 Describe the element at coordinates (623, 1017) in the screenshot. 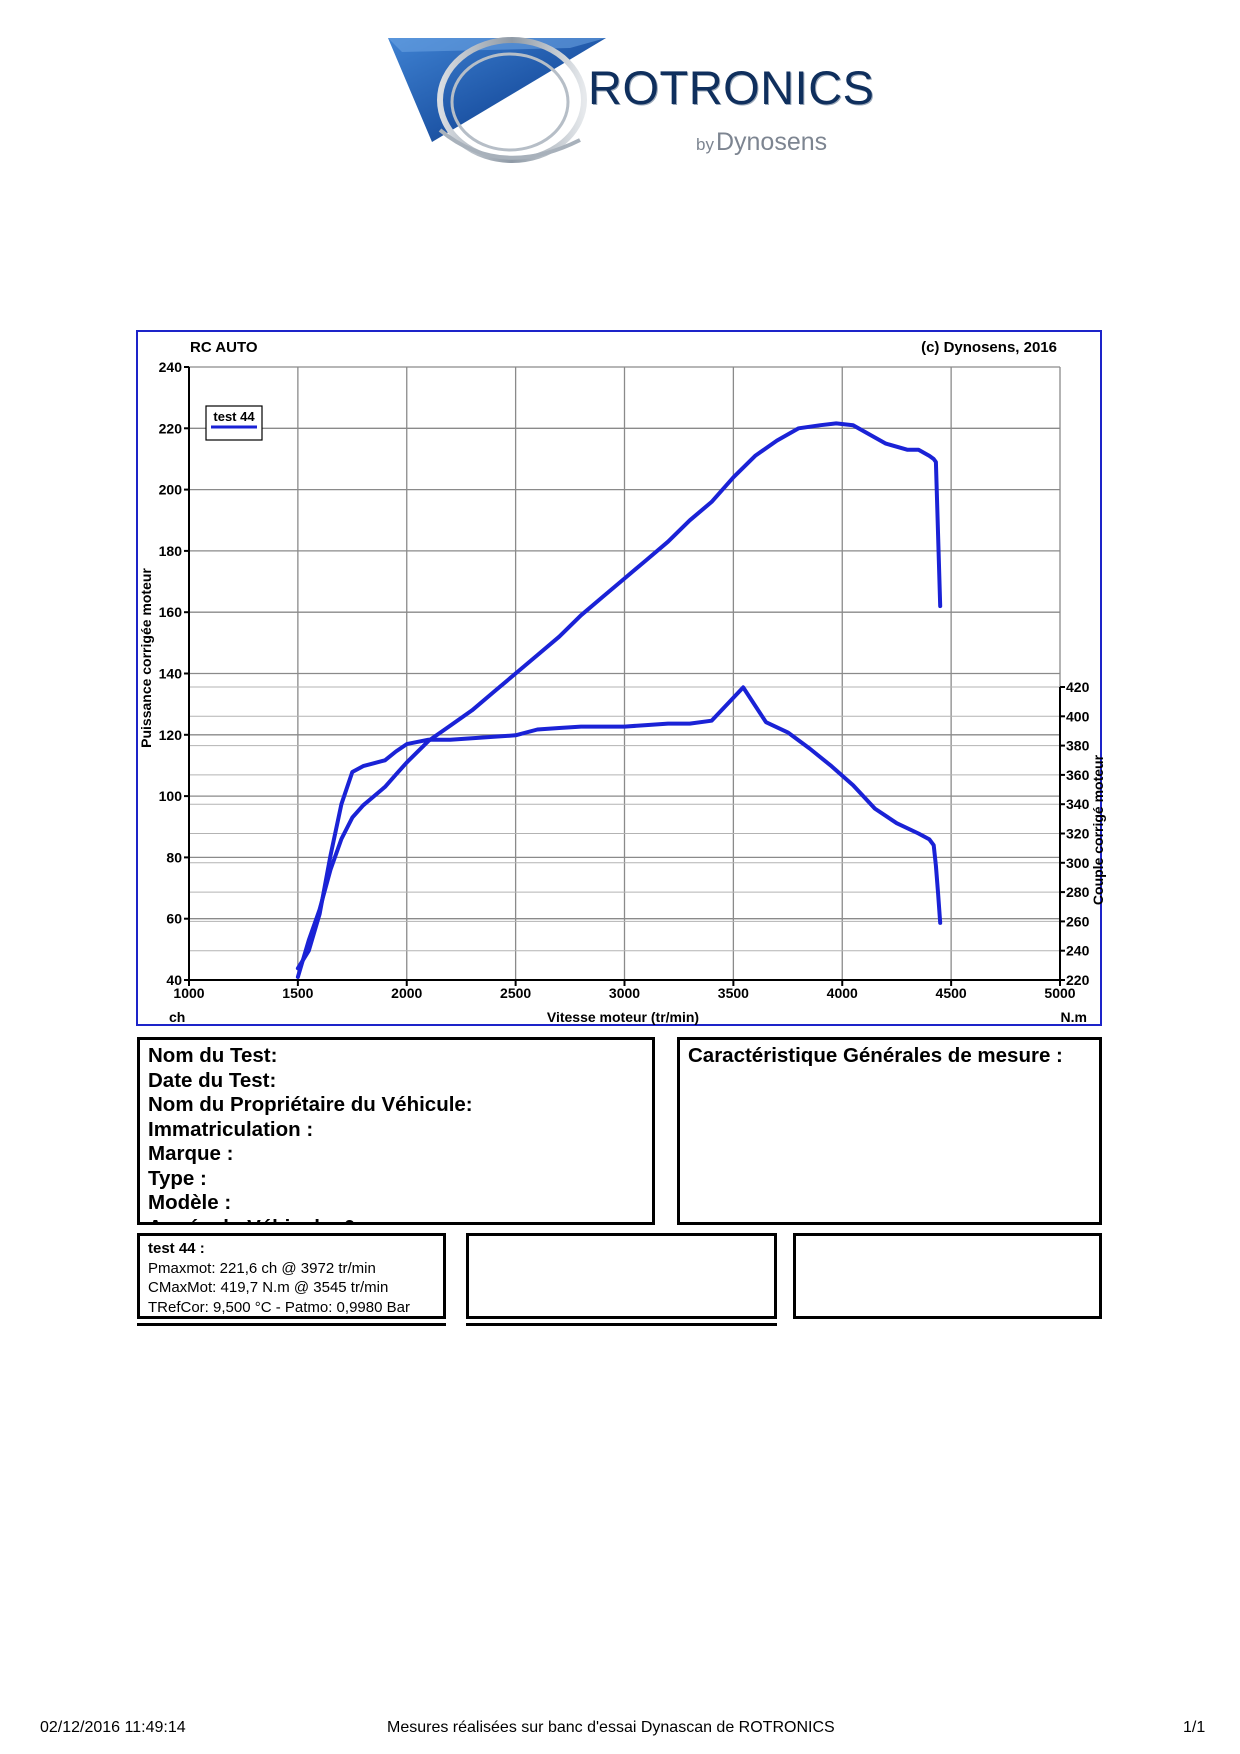

I see `x-axis-label: Vitesse moteur (tr/min)` at that location.